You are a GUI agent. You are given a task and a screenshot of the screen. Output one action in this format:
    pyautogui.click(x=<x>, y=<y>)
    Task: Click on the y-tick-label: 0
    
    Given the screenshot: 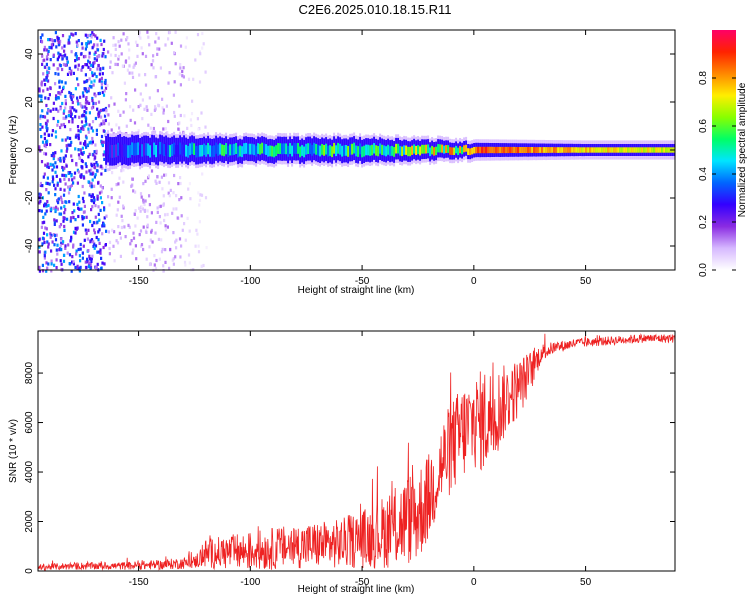 What is the action you would take?
    pyautogui.click(x=29, y=150)
    